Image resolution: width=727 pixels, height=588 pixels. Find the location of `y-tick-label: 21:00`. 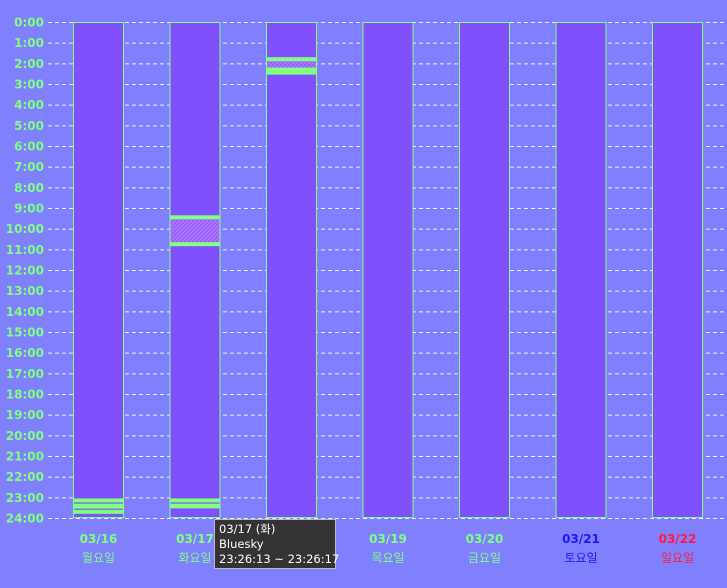

y-tick-label: 21:00 is located at coordinates (25, 457).